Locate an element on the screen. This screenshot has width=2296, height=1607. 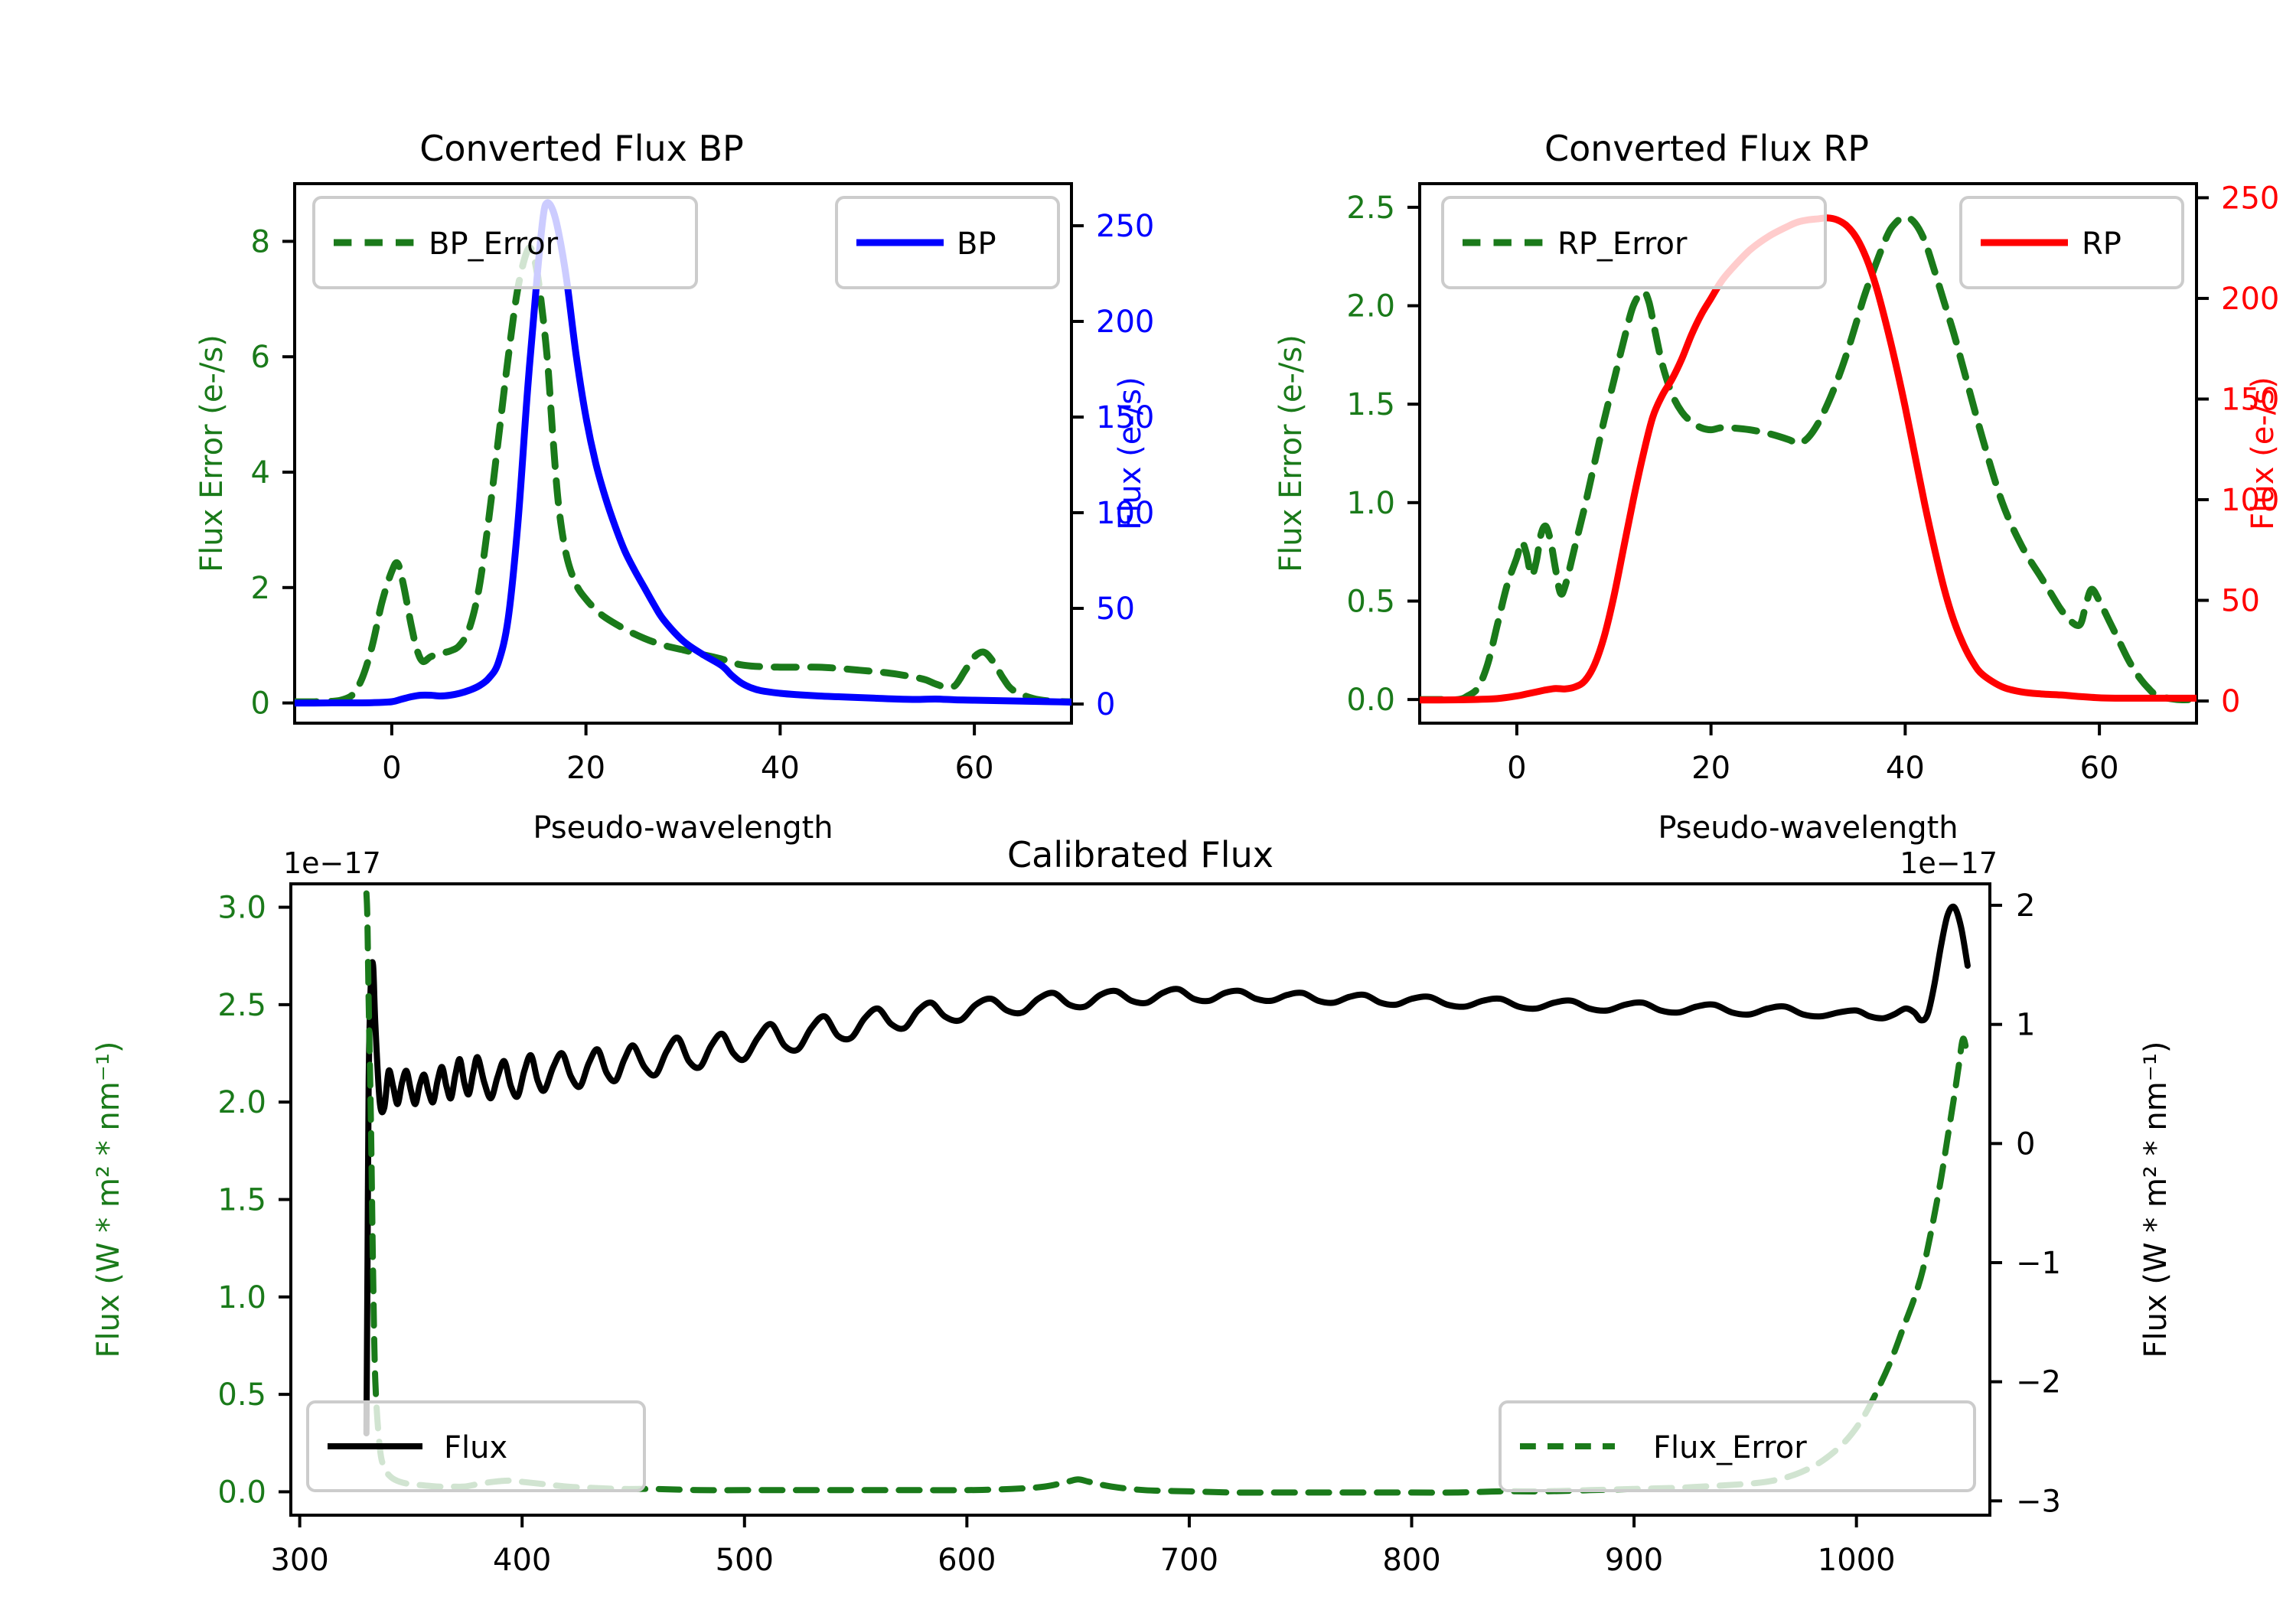
calibrated-ytick-left-label: 1.0 is located at coordinates (241, 1297).